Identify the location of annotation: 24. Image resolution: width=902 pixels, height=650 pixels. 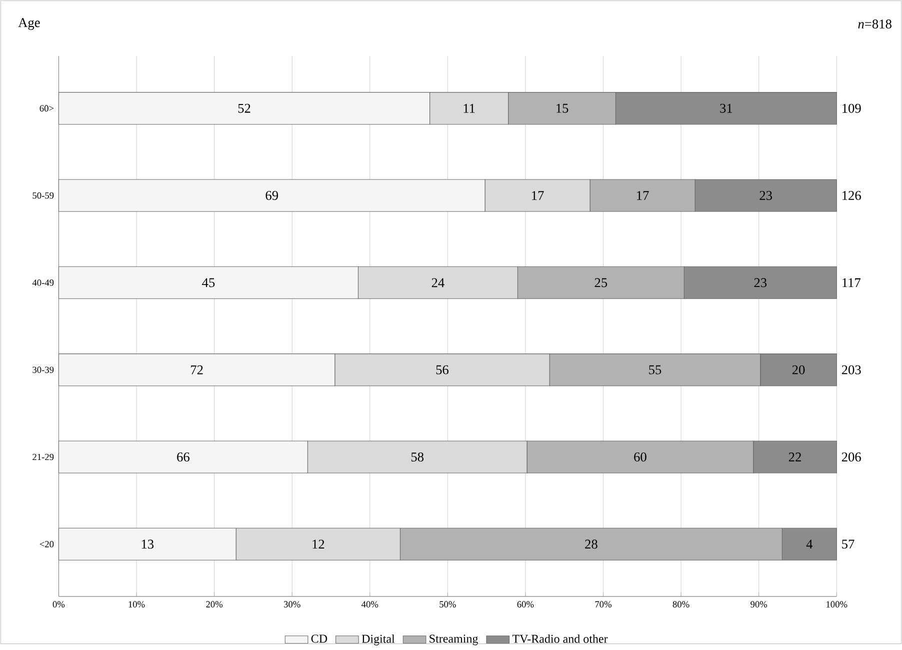
(438, 283).